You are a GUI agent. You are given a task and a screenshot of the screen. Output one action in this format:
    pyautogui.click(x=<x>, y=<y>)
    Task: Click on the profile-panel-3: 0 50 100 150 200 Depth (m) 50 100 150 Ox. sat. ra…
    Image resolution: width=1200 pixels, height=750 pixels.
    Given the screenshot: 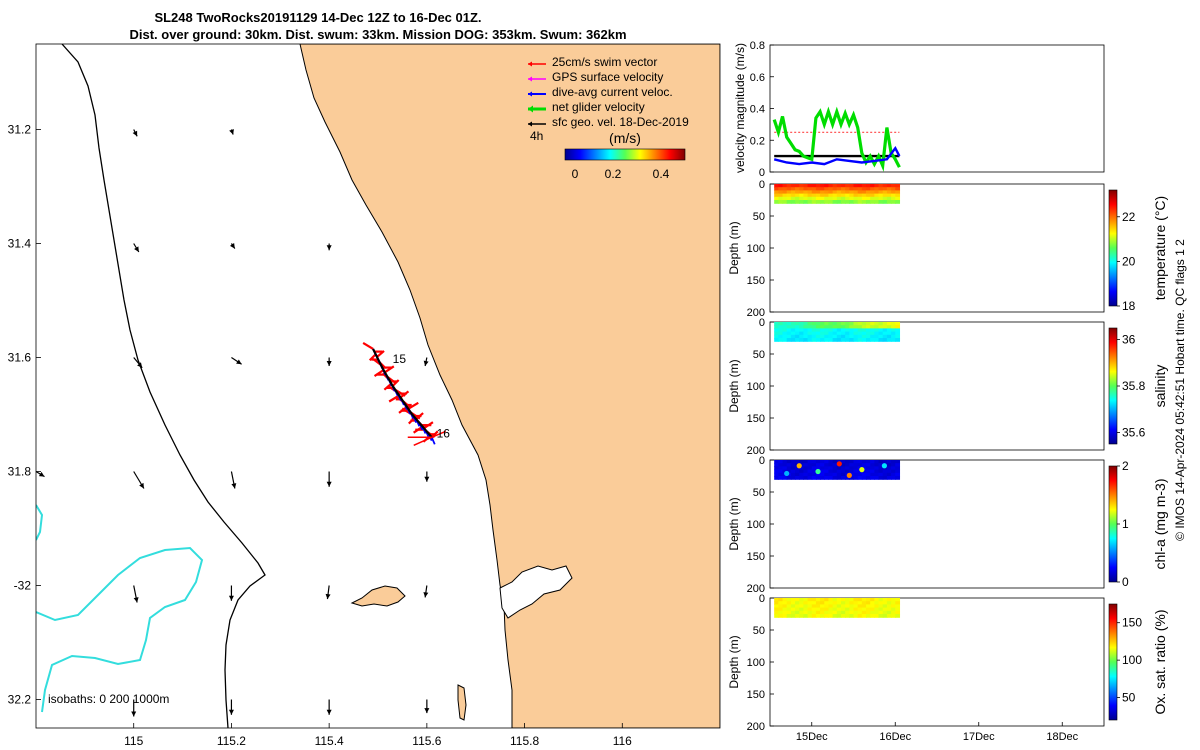 What is the action you would take?
    pyautogui.click(x=947, y=668)
    